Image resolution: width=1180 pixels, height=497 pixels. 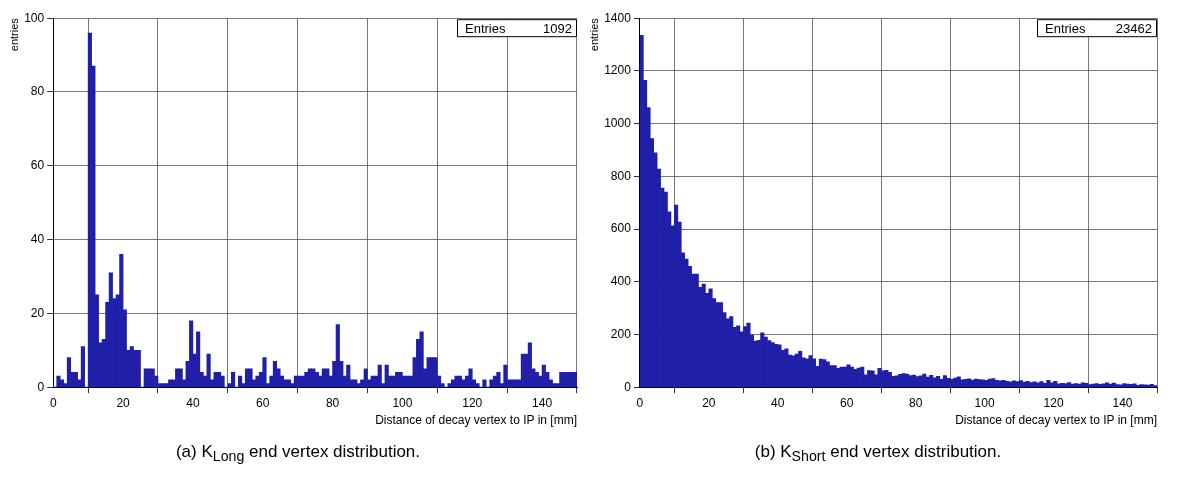 I want to click on y-tick-label: 40, so click(x=37, y=238).